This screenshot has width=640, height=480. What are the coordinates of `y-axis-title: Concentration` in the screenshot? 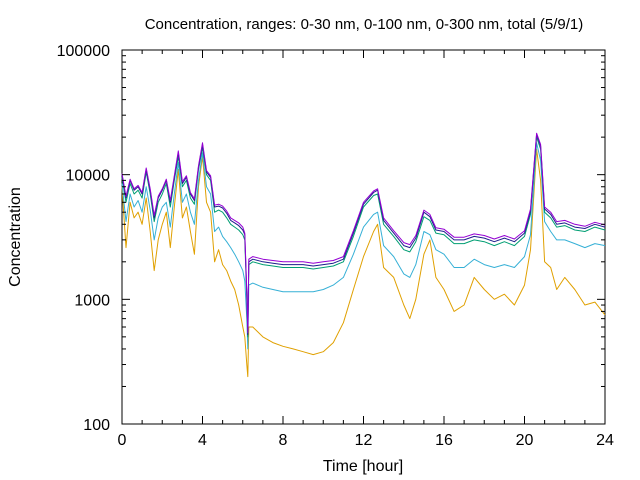 It's located at (15, 237).